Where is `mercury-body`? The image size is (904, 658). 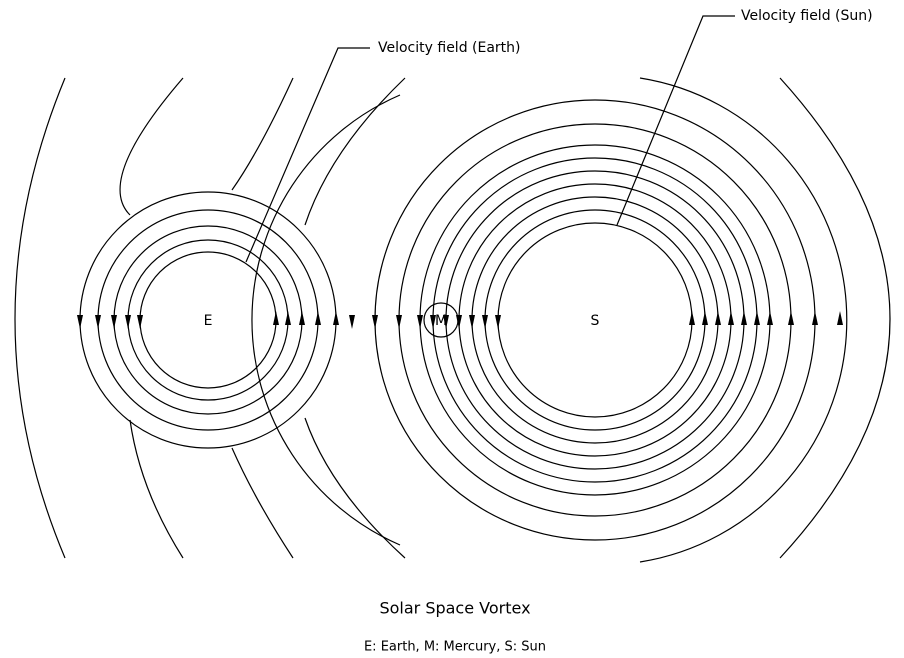 mercury-body is located at coordinates (441, 320).